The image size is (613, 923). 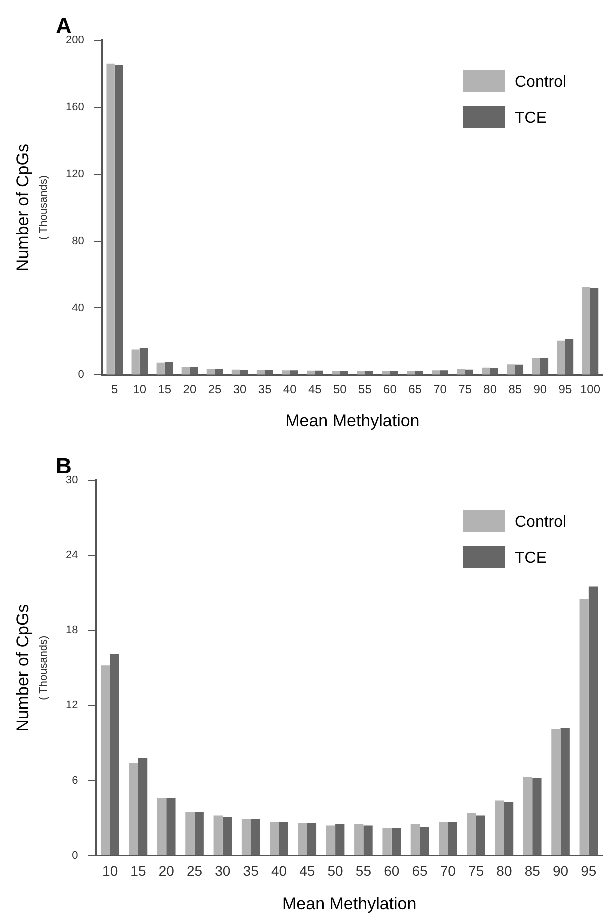 What do you see at coordinates (75, 174) in the screenshot?
I see `y-tick-label: 120` at bounding box center [75, 174].